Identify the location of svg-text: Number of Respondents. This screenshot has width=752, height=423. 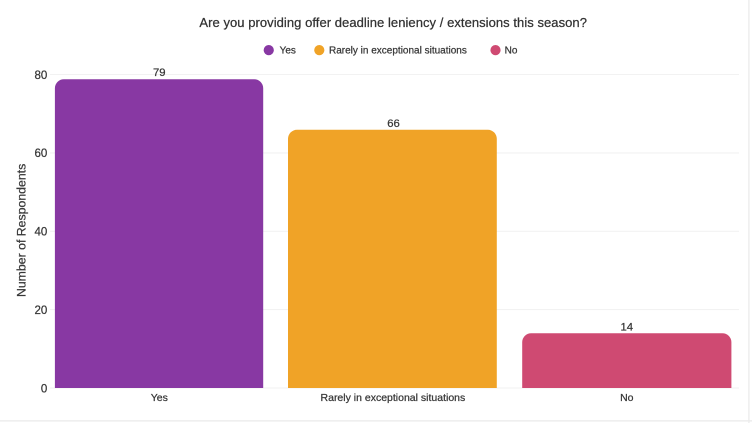
(22, 230).